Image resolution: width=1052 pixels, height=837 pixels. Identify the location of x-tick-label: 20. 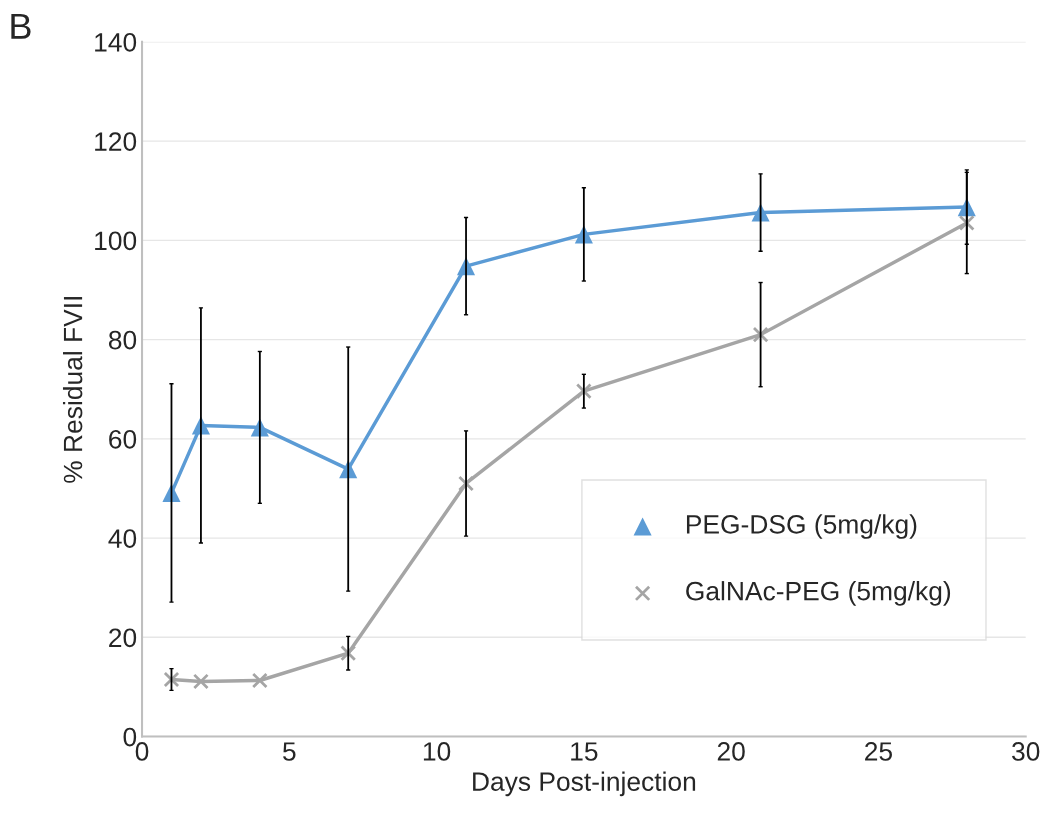
(731, 751).